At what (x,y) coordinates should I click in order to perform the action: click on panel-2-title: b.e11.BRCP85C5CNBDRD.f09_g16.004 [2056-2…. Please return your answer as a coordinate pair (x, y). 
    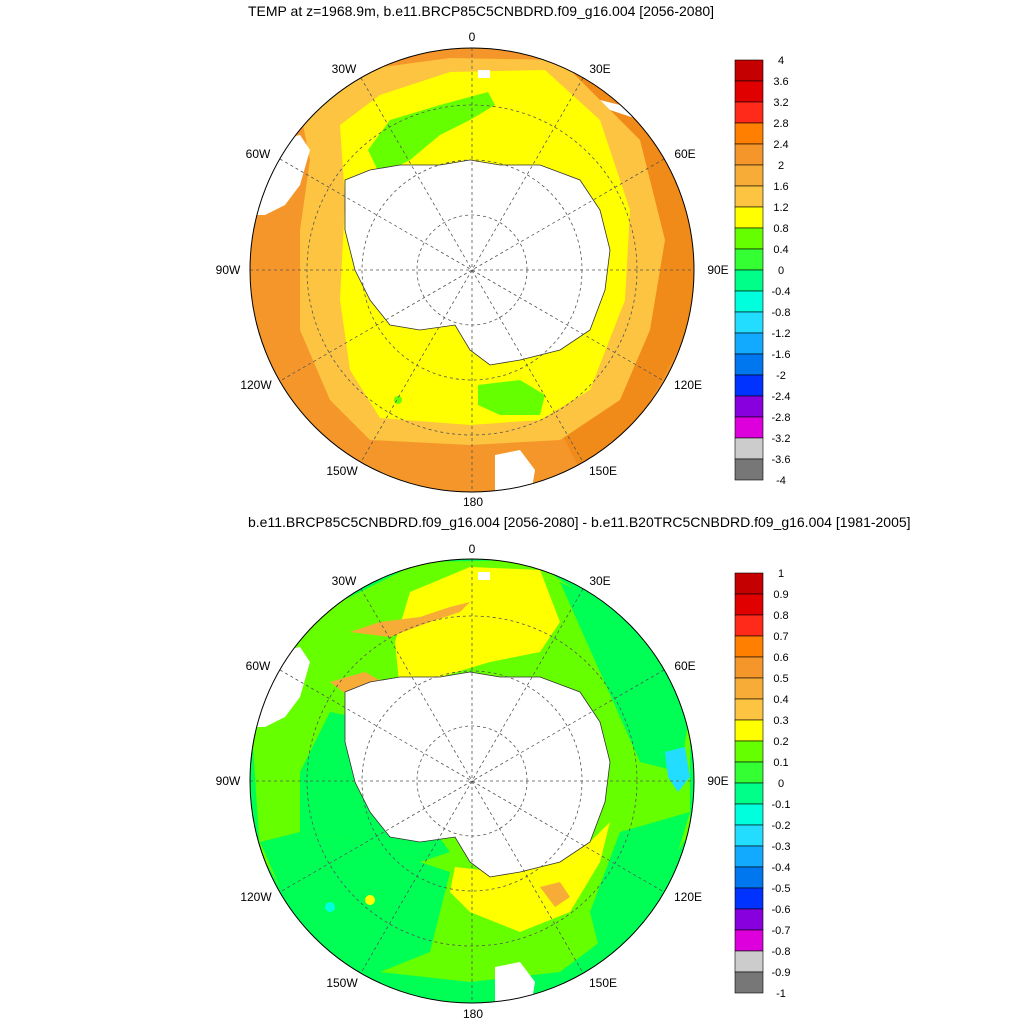
    Looking at the image, I should click on (579, 522).